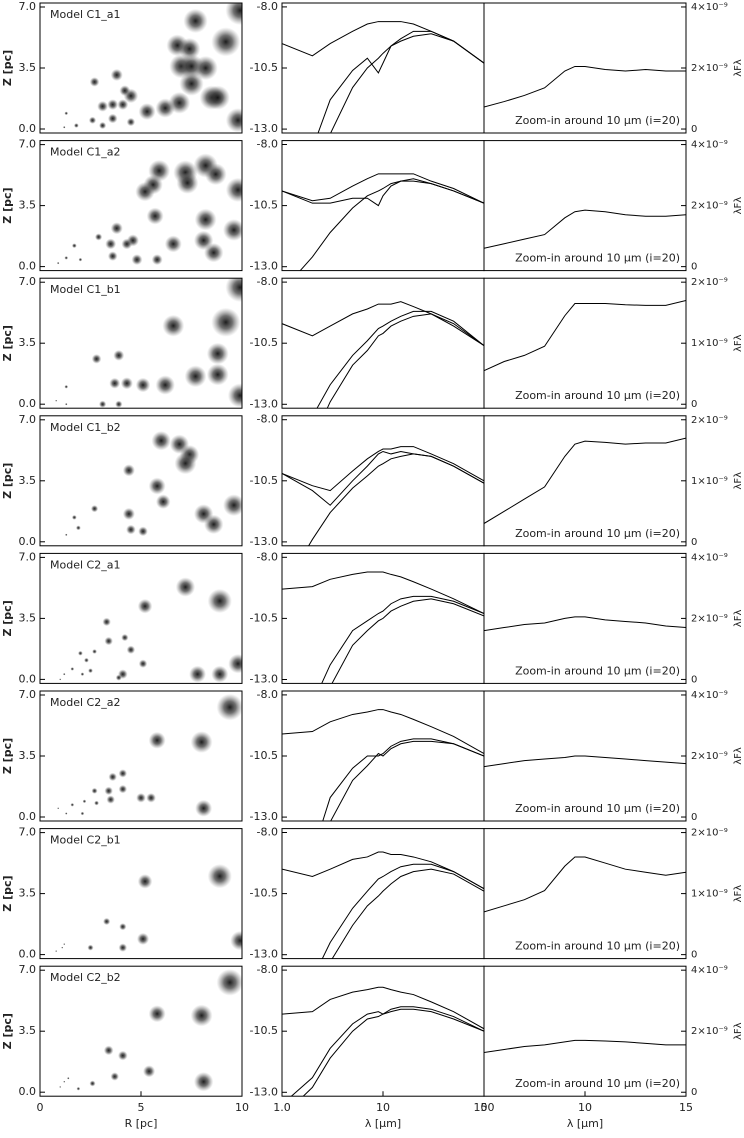 Image resolution: width=744 pixels, height=1138 pixels. Describe the element at coordinates (694, 267) in the screenshot. I see `y-tick-label: 0` at that location.